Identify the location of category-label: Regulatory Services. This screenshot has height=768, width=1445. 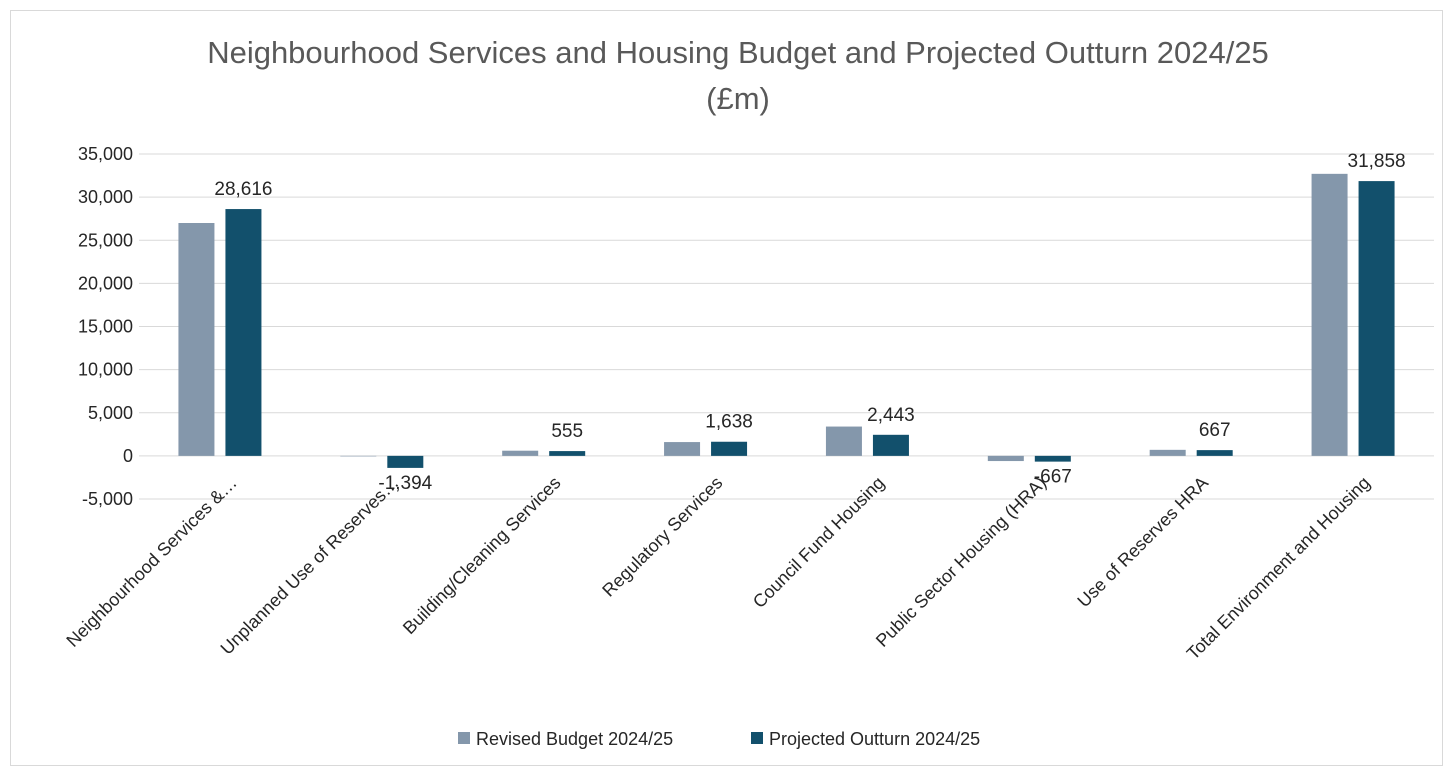
(662, 537).